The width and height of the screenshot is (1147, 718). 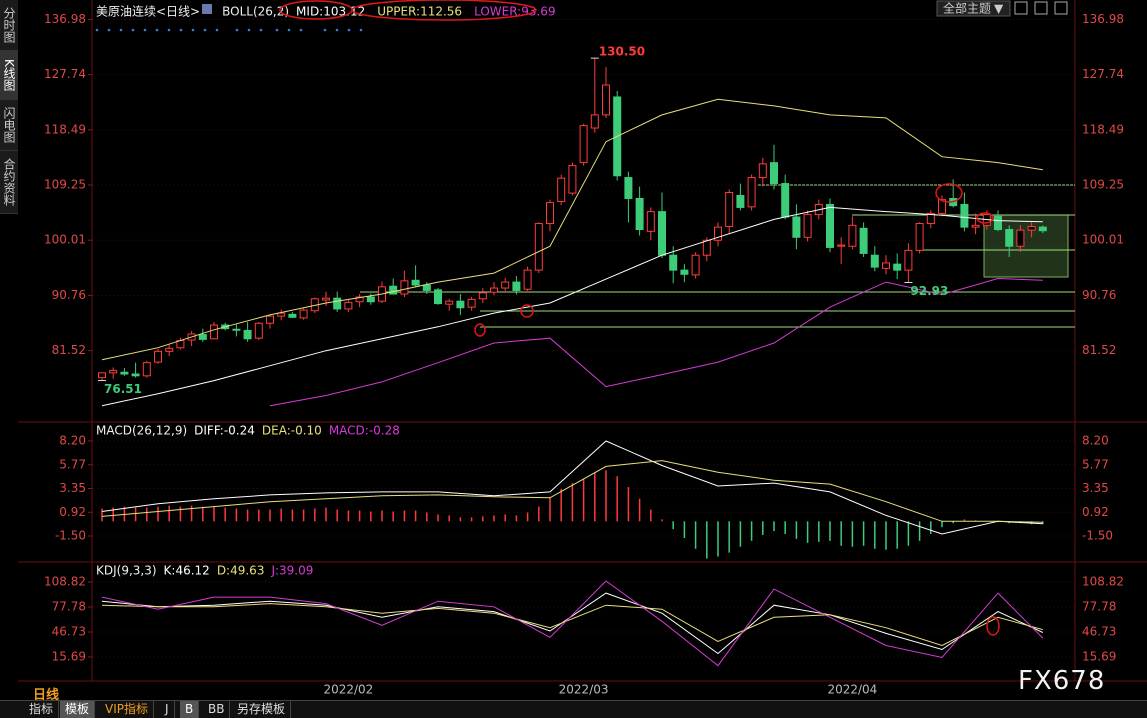 What do you see at coordinates (852, 690) in the screenshot?
I see `x-tick-label: 2022/04` at bounding box center [852, 690].